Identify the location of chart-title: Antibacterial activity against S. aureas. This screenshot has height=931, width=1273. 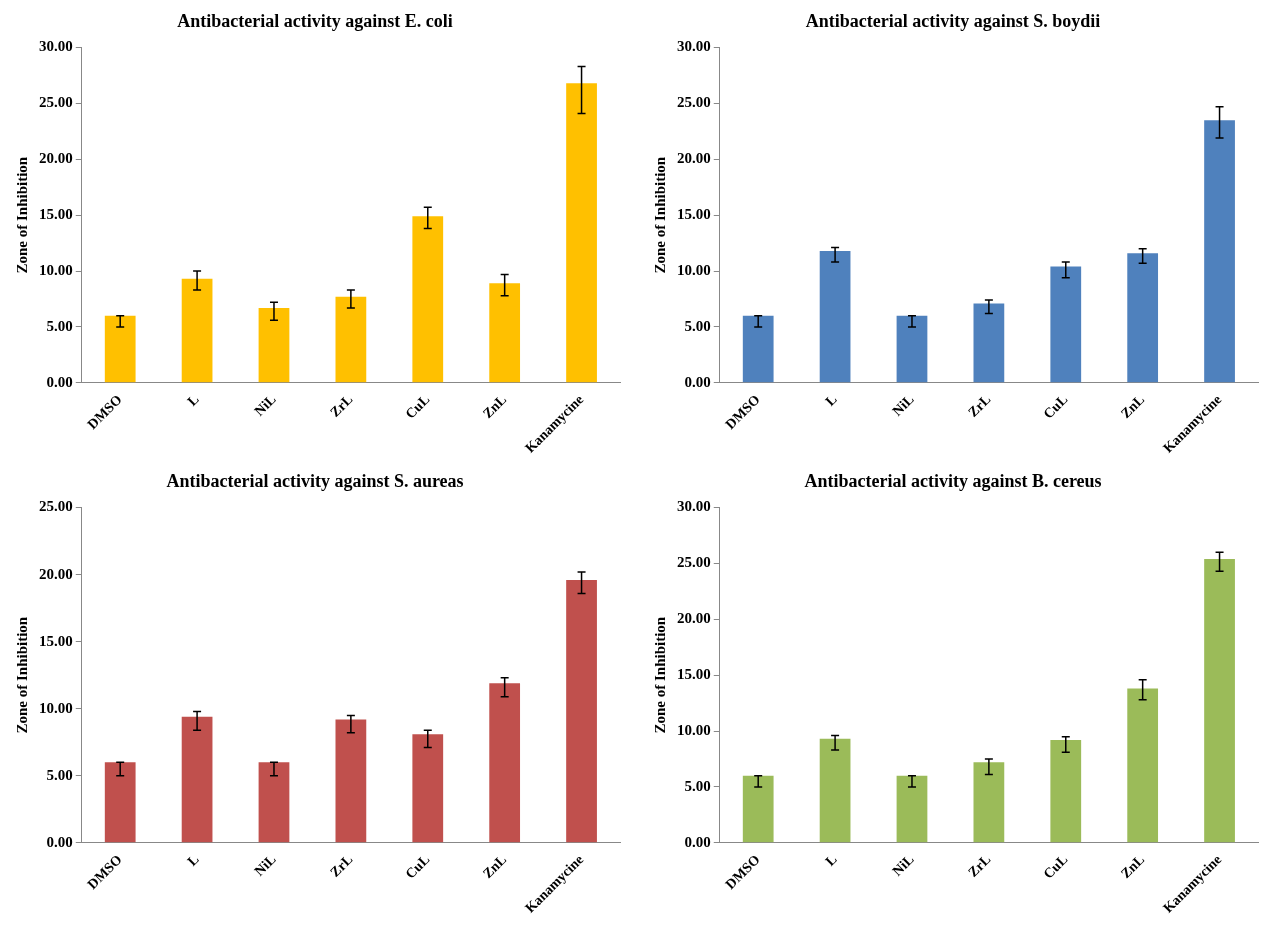
(315, 481).